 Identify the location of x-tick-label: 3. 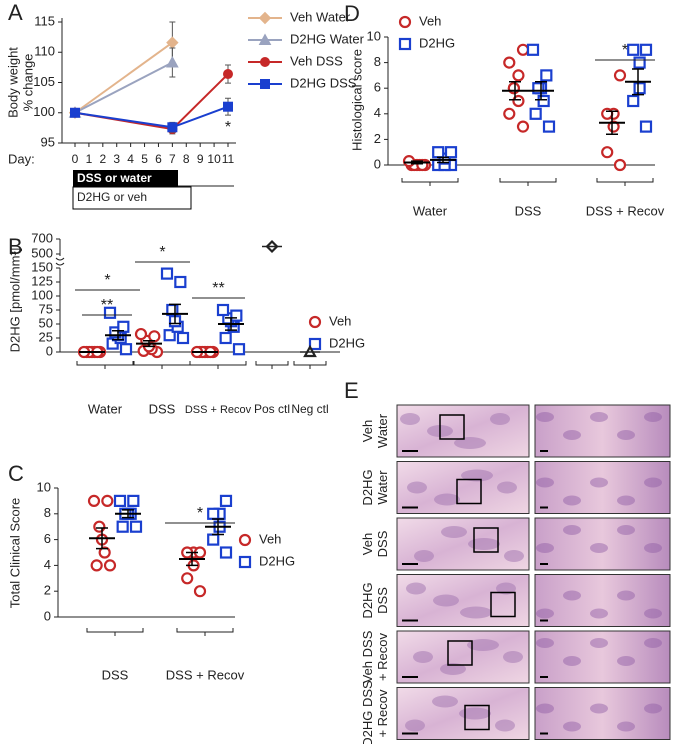
(116, 159).